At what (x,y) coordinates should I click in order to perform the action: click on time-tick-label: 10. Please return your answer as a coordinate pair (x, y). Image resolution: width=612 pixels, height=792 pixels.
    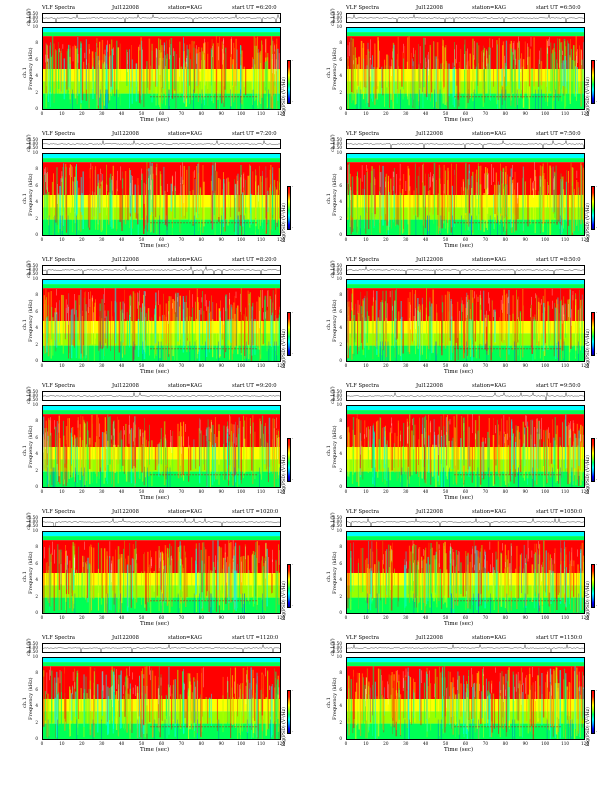
    Looking at the image, I should click on (366, 617).